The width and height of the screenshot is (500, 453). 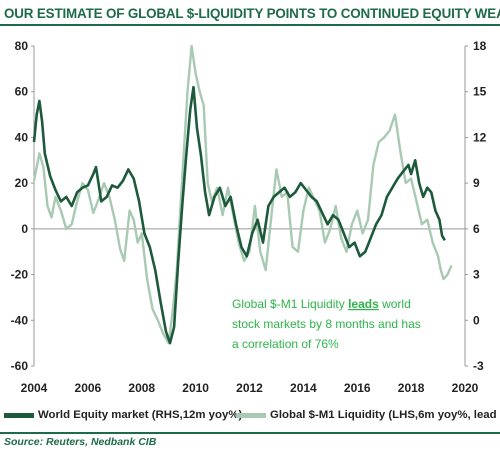 What do you see at coordinates (357, 388) in the screenshot?
I see `x-tick-label: 2016` at bounding box center [357, 388].